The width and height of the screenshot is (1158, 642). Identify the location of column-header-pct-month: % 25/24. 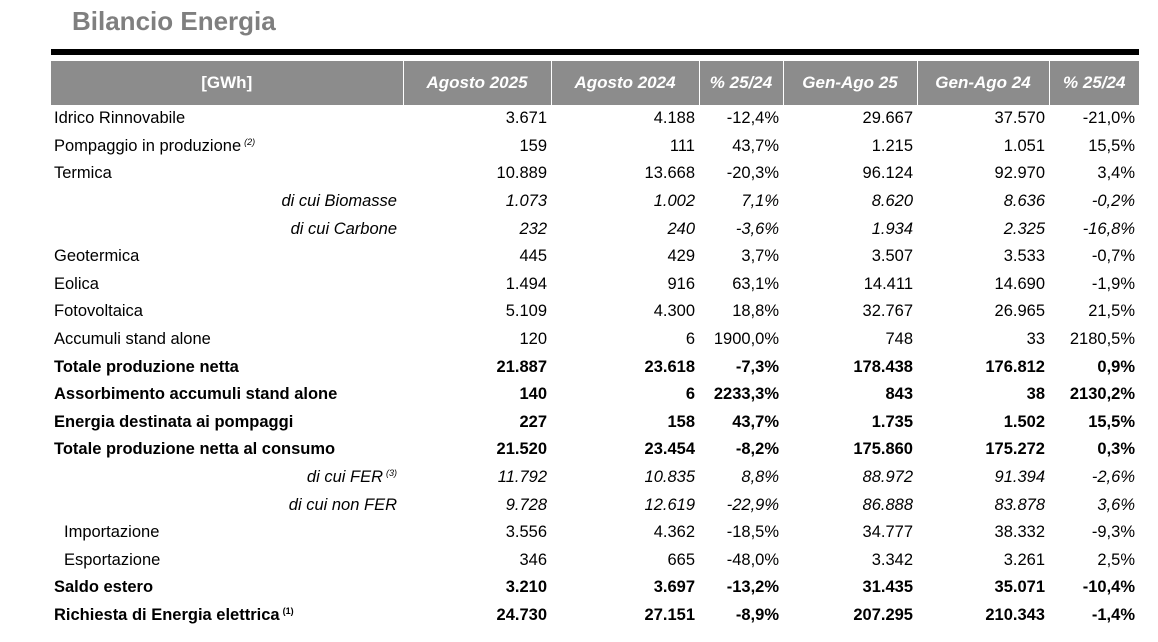
(741, 83).